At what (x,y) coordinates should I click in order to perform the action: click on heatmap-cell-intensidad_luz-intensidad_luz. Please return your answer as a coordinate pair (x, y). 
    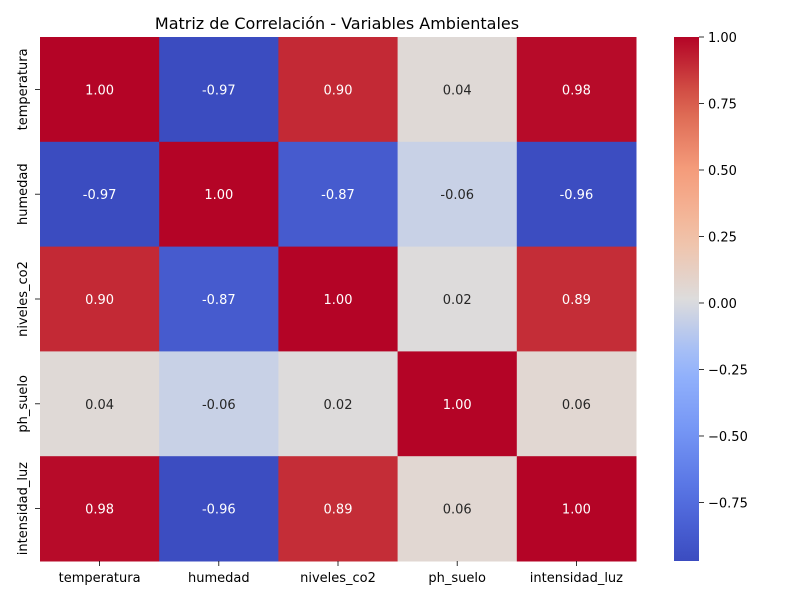
    Looking at the image, I should click on (576, 509).